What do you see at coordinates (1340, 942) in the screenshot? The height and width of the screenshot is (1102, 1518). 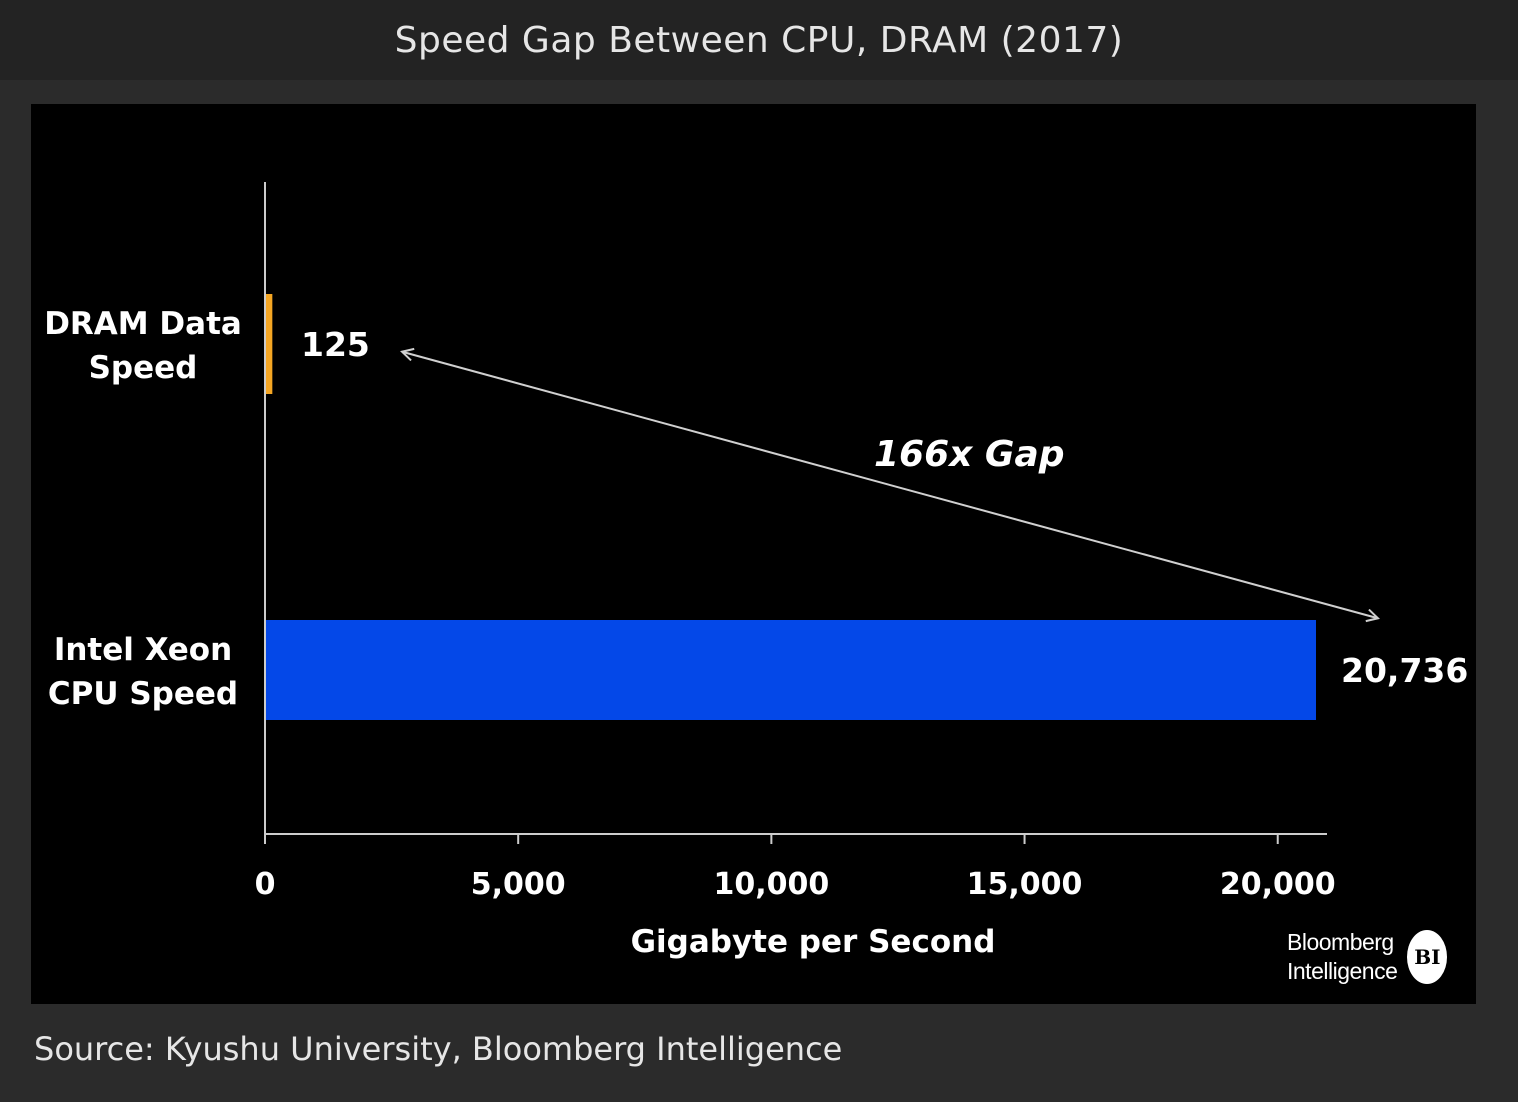 I see `logo-line-1: Bloomberg` at bounding box center [1340, 942].